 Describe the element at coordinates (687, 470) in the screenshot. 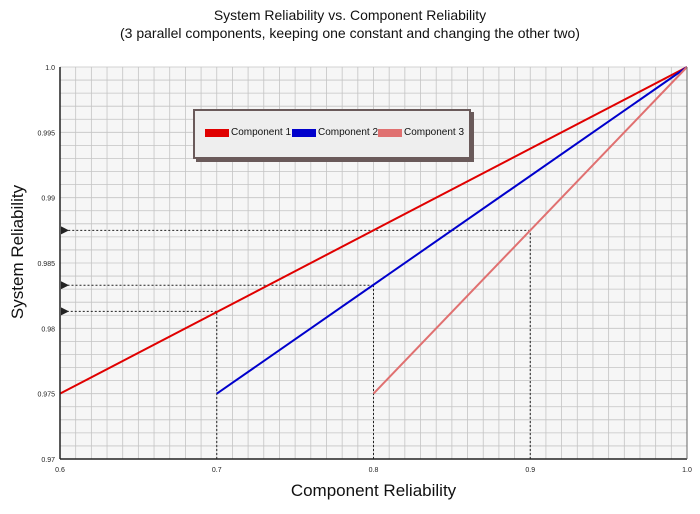

I see `x-tick-label: 1.0` at that location.